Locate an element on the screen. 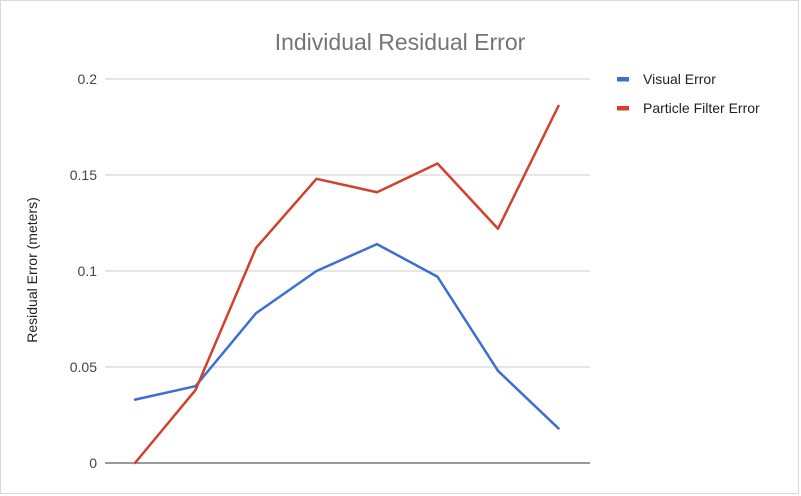  legend-label: Particle Filter Error is located at coordinates (701, 108).